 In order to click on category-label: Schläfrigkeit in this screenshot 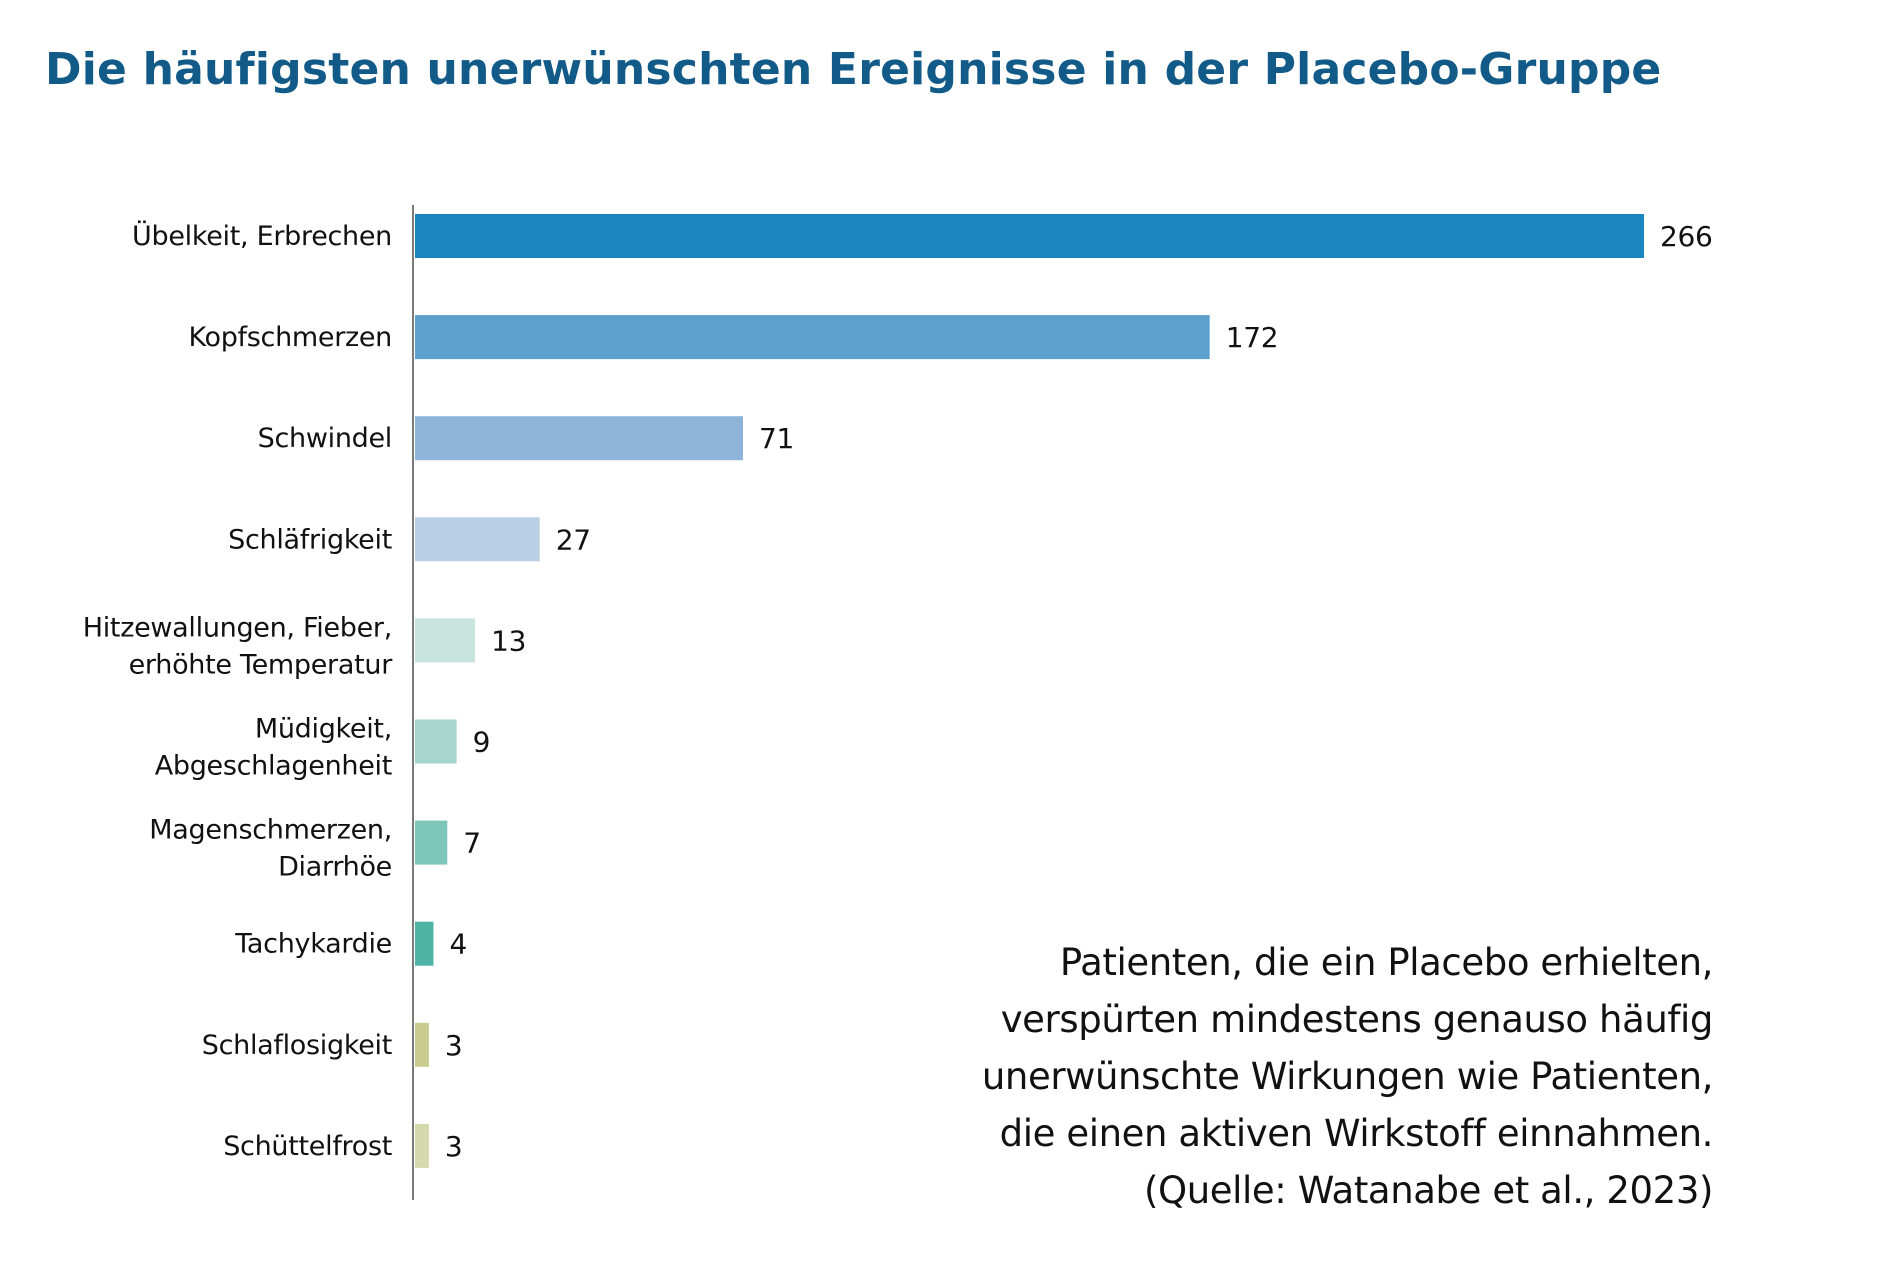, I will do `click(310, 539)`.